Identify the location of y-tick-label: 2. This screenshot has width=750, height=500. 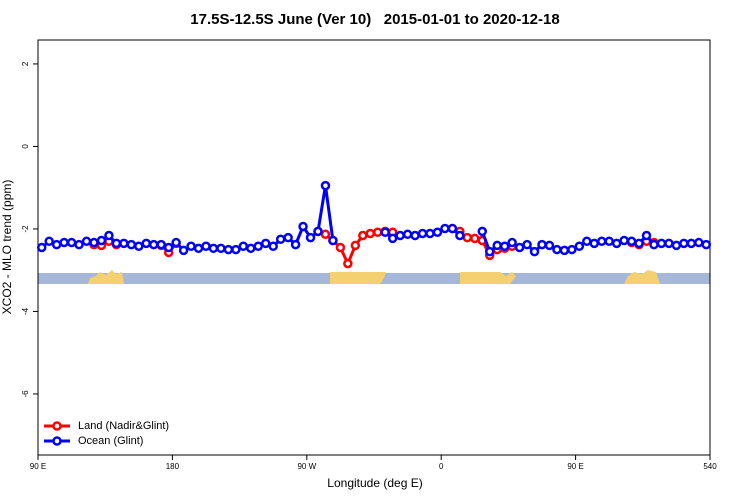
(25, 63).